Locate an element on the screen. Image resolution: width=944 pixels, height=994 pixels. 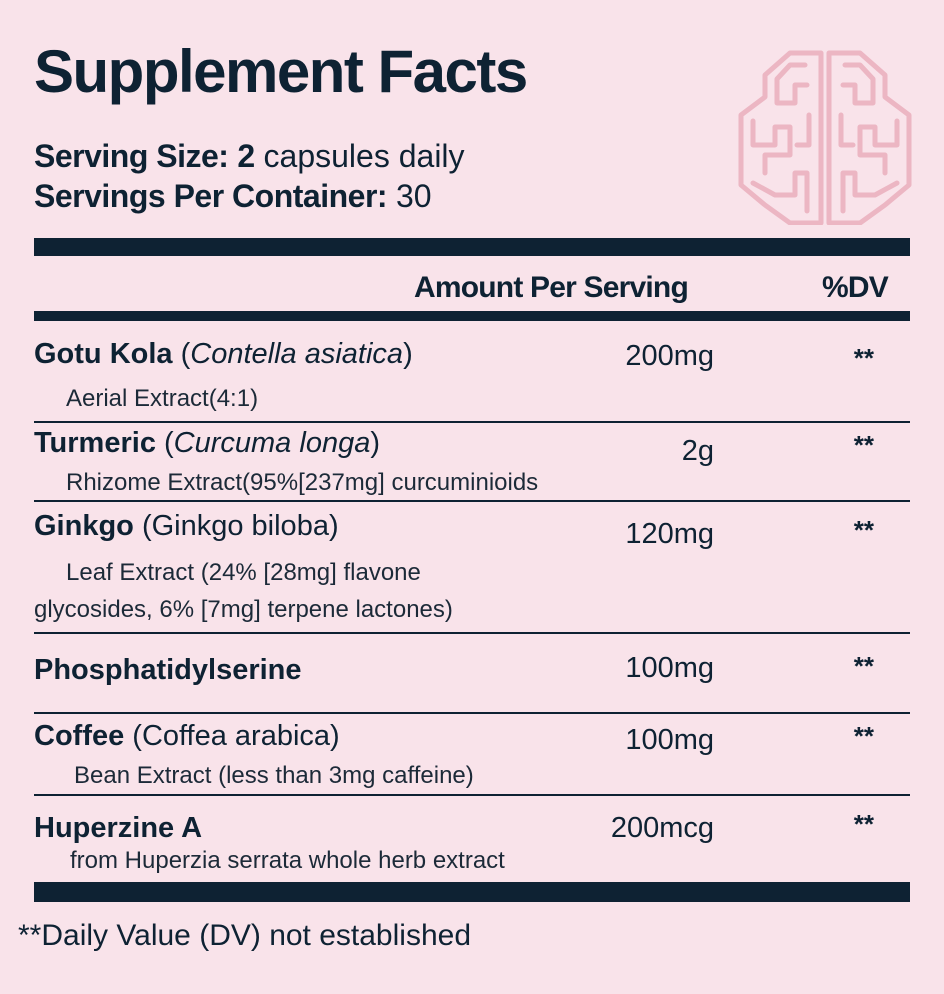
ingredient-name: Phosphatidylserine is located at coordinates (168, 670).